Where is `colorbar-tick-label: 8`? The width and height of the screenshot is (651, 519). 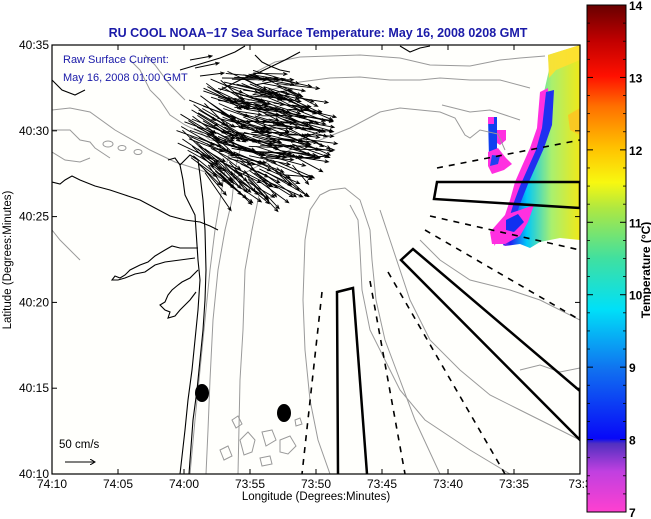
colorbar-tick-label: 8 is located at coordinates (632, 441).